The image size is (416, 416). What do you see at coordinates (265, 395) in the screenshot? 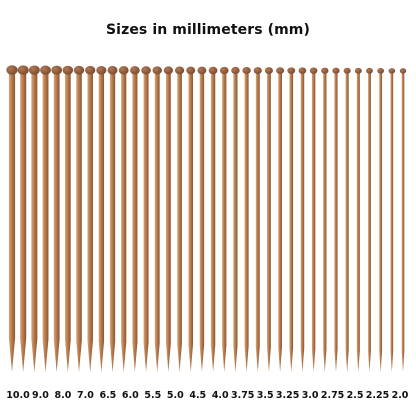
I see `size-label: 3.5` at bounding box center [265, 395].